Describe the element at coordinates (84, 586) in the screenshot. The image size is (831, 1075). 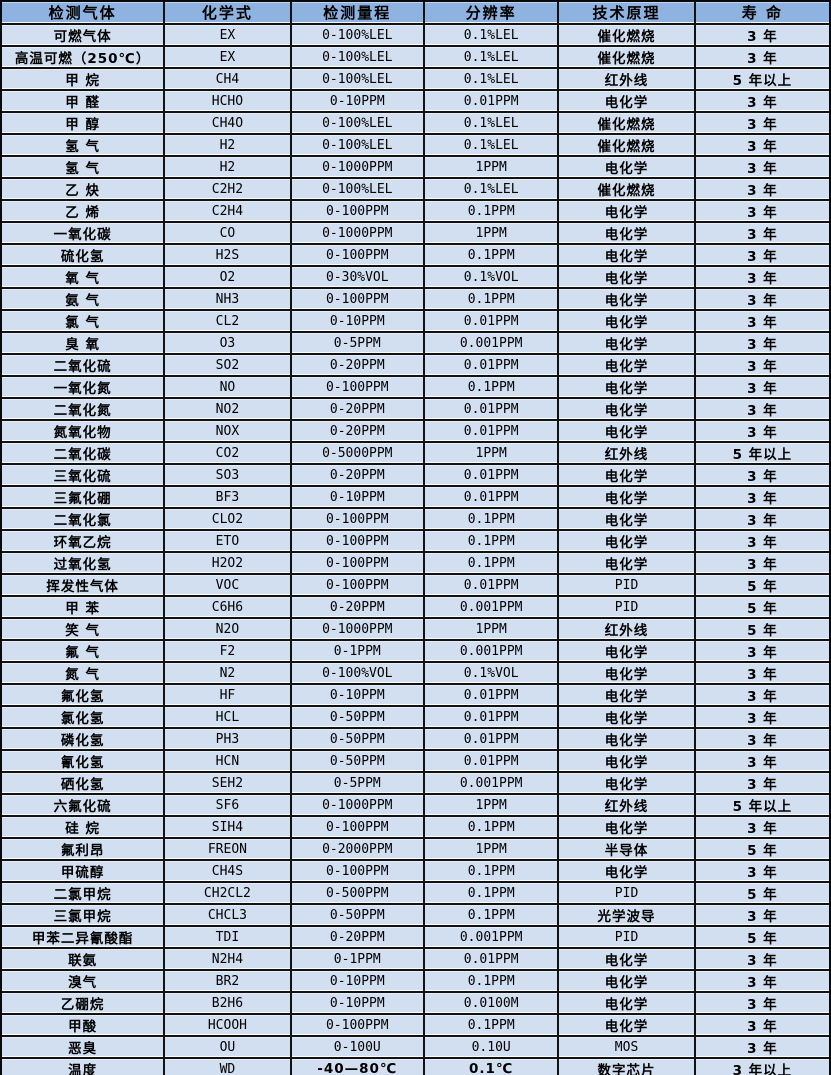
I see `cell-gas-name: 挥发性气体` at that location.